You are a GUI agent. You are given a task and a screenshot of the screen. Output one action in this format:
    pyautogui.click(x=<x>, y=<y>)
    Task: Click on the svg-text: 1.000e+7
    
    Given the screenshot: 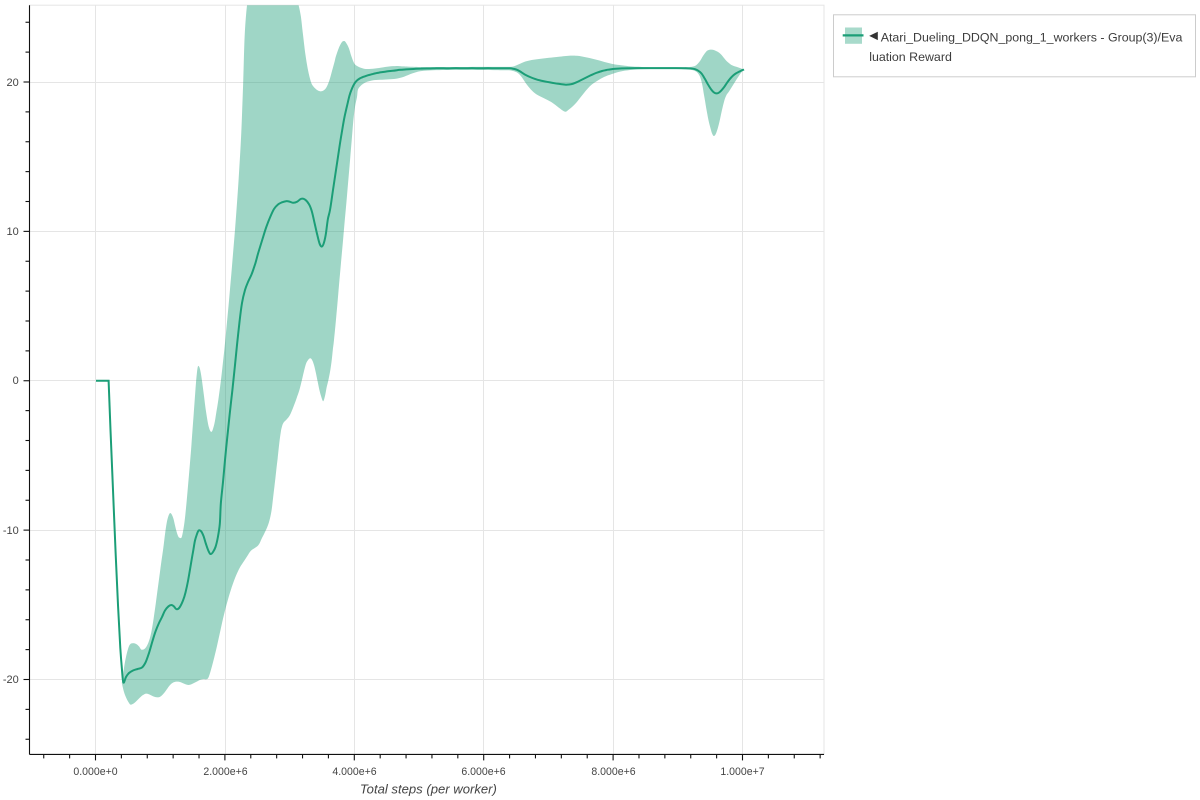 What is the action you would take?
    pyautogui.click(x=742, y=772)
    